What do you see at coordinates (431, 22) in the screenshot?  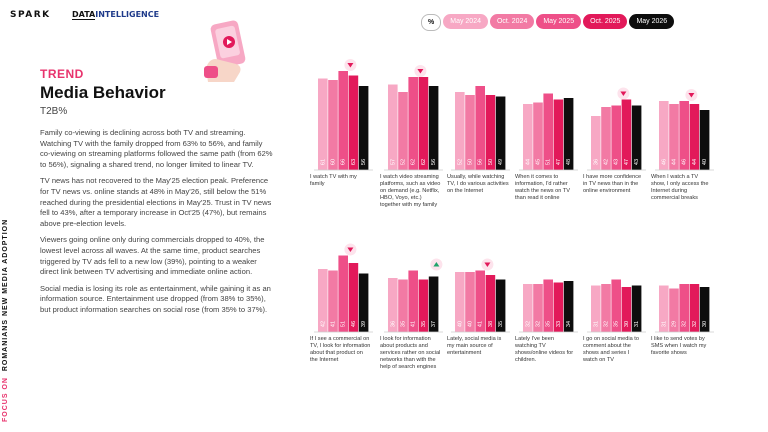 I see `legend-unit: %` at bounding box center [431, 22].